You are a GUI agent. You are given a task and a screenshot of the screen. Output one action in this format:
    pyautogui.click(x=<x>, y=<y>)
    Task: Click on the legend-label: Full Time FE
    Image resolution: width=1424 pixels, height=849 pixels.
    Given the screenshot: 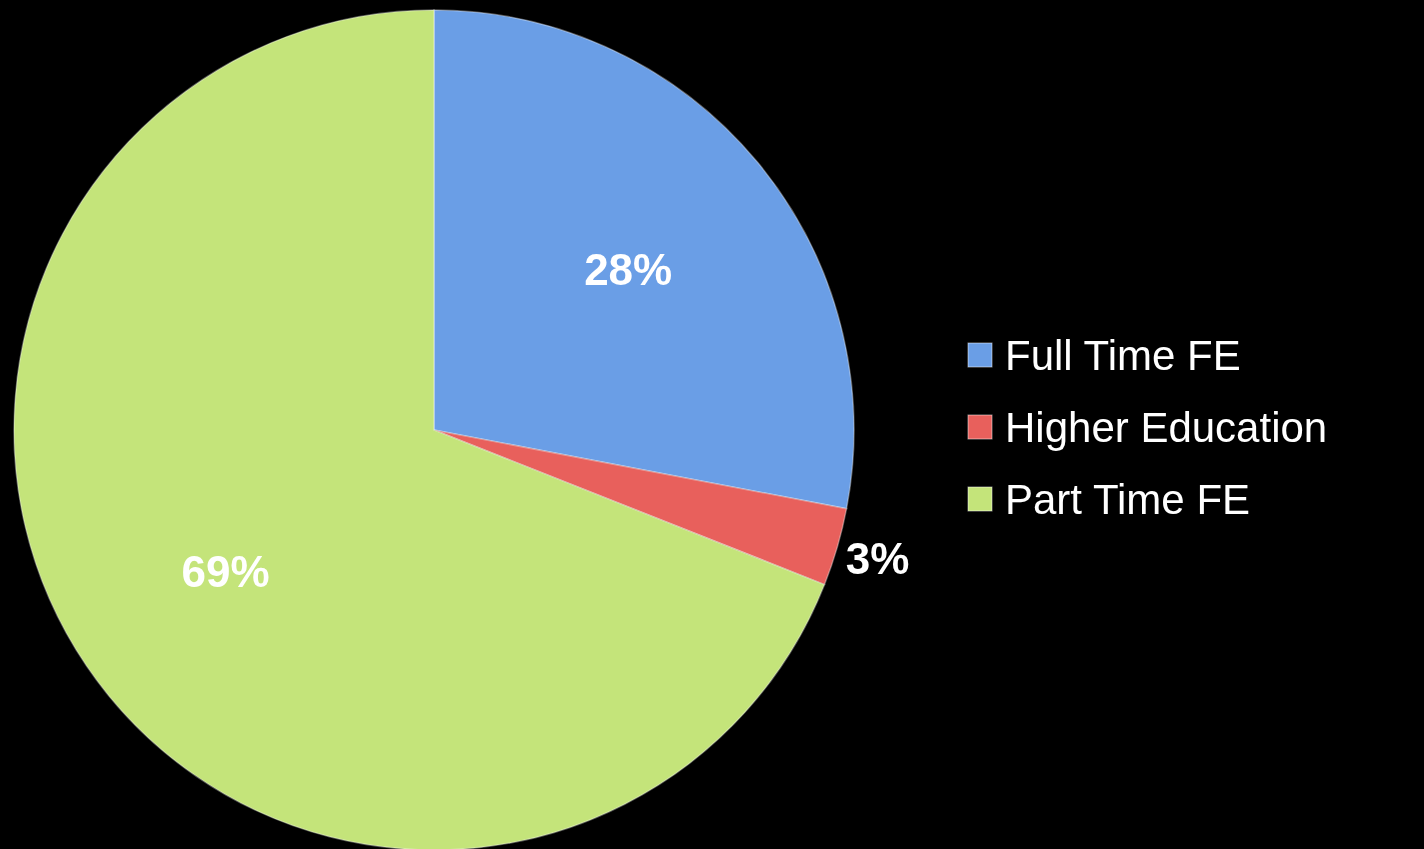 What is the action you would take?
    pyautogui.click(x=1123, y=355)
    